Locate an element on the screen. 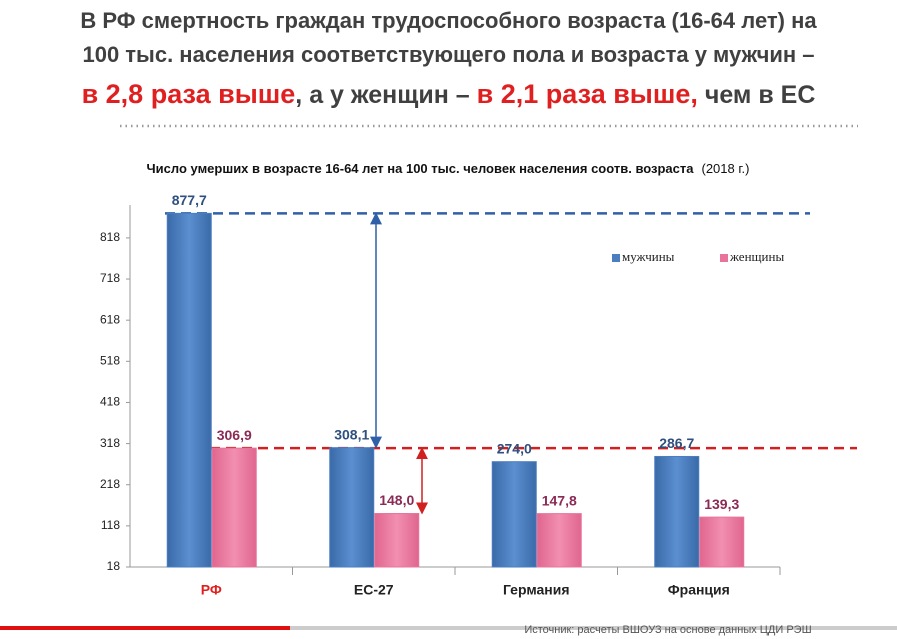 The image size is (897, 639). y-tick-label: 418 is located at coordinates (110, 402).